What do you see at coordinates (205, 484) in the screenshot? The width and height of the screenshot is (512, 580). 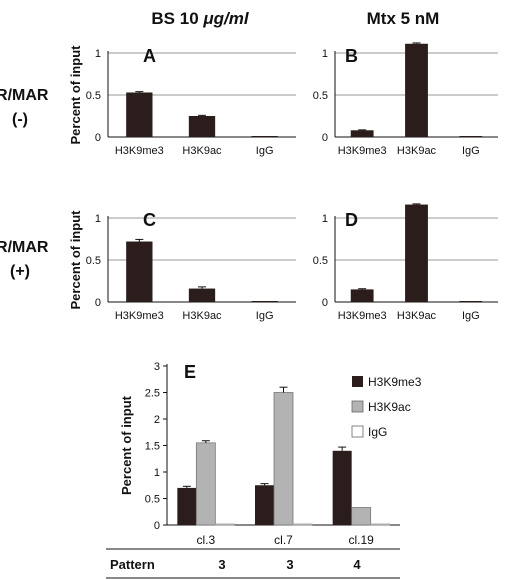 I see `bar-cl3-h3k9ac` at bounding box center [205, 484].